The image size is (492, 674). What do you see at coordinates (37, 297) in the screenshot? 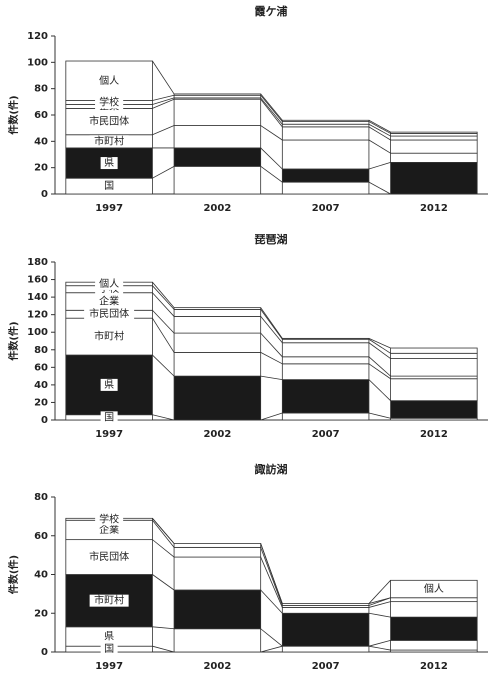
I see `y-tick-label: 140` at bounding box center [37, 297].